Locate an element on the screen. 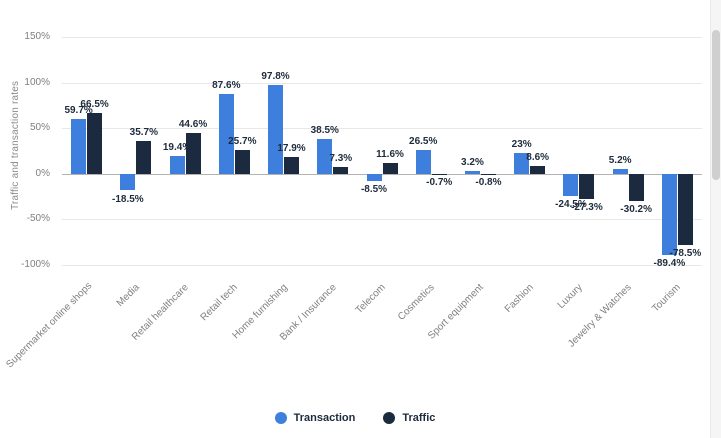 This screenshot has width=721, height=438. value-label: -0.7% is located at coordinates (439, 183).